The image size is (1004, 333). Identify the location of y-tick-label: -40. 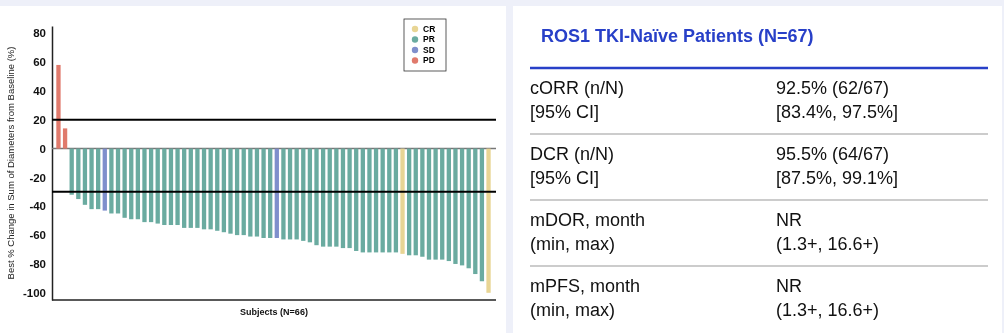
(37, 206).